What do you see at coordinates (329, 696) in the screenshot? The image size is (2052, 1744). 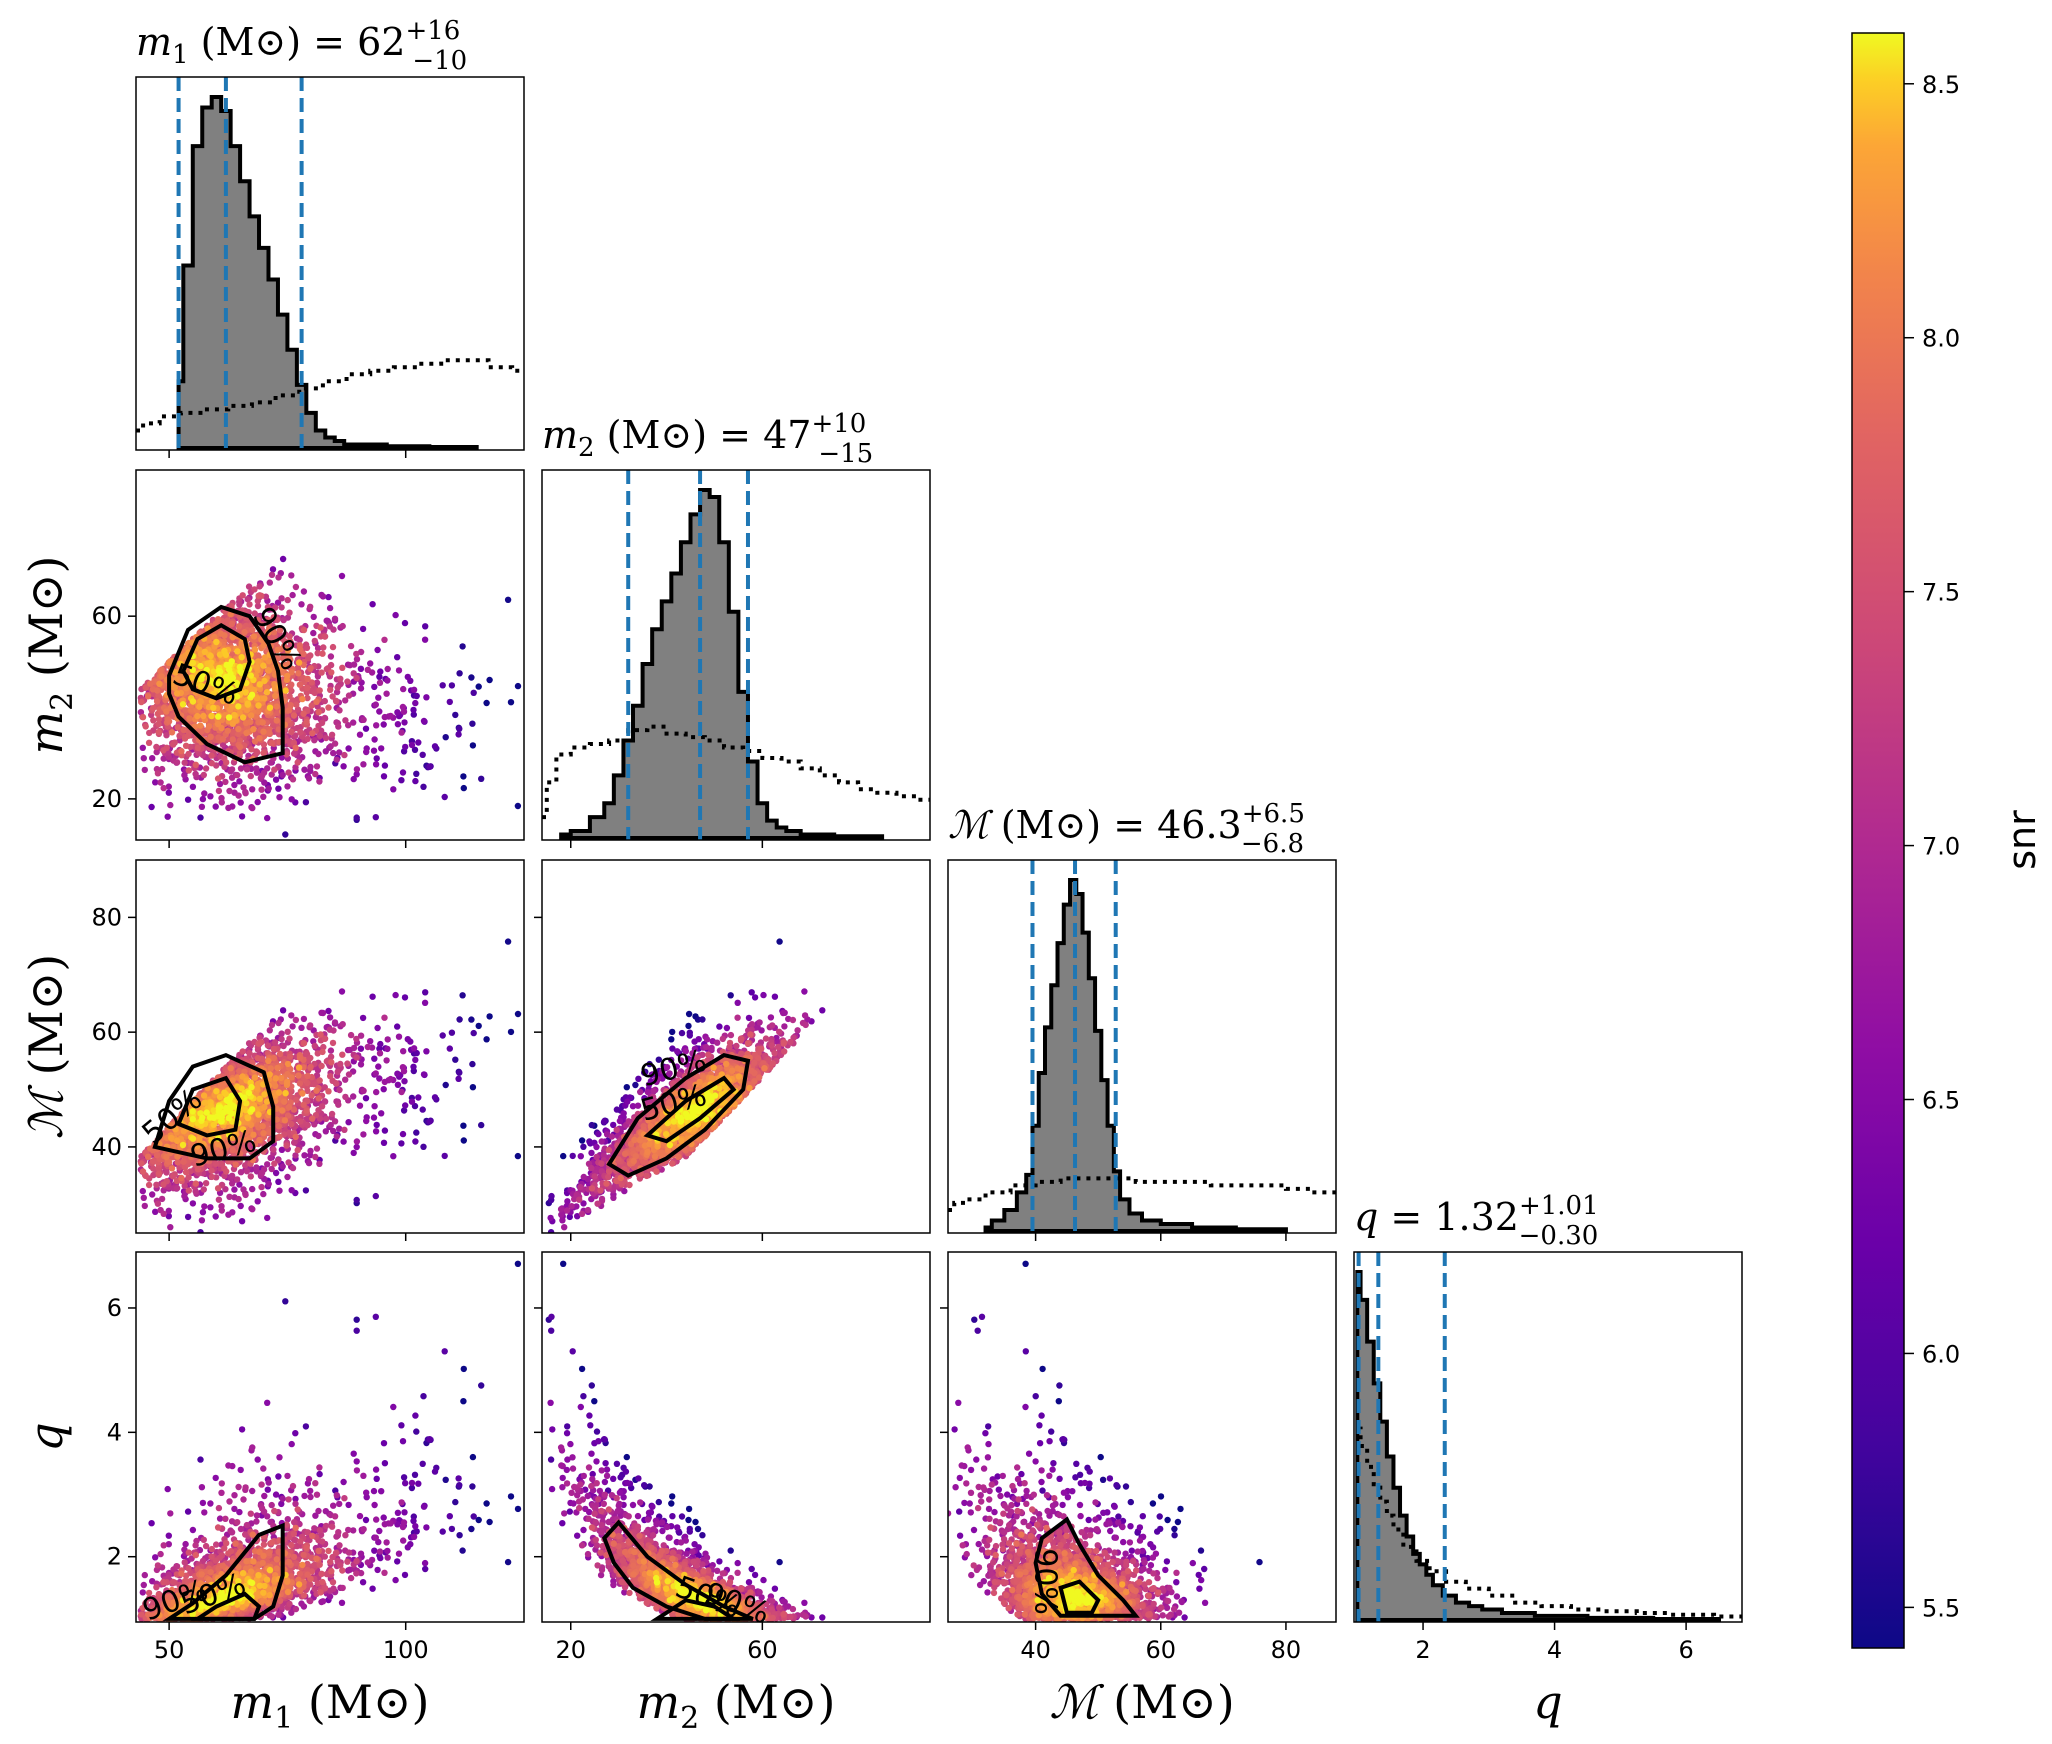 I see `scatter-points` at bounding box center [329, 696].